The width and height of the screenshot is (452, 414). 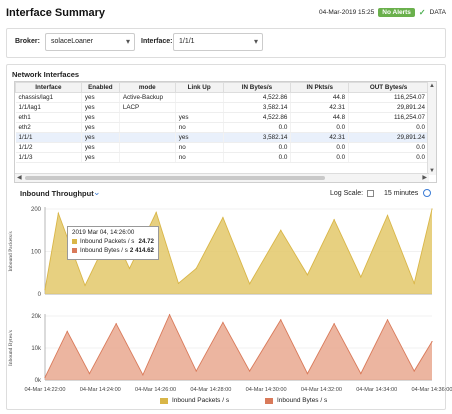 I want to click on table-row: 1/1/1 yes yes 3,582.14 42.31 29,891.24, so click(x=222, y=137).